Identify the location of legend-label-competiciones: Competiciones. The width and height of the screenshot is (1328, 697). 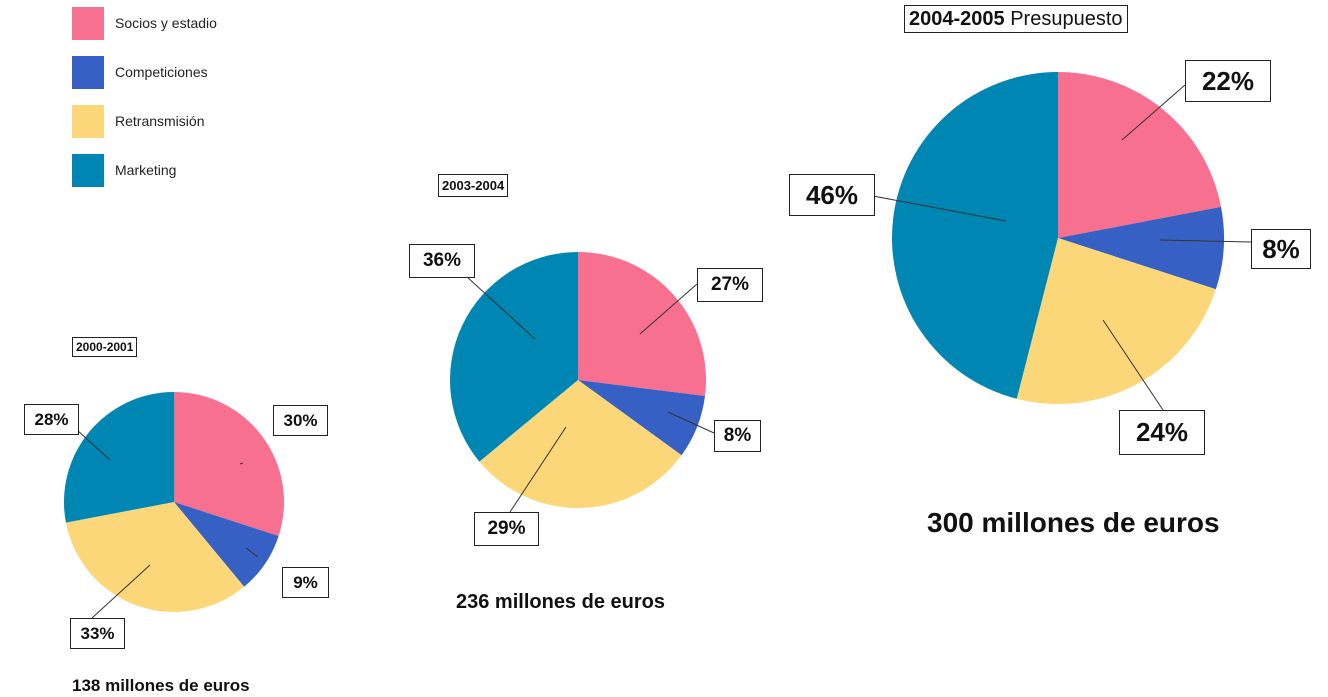
(161, 72).